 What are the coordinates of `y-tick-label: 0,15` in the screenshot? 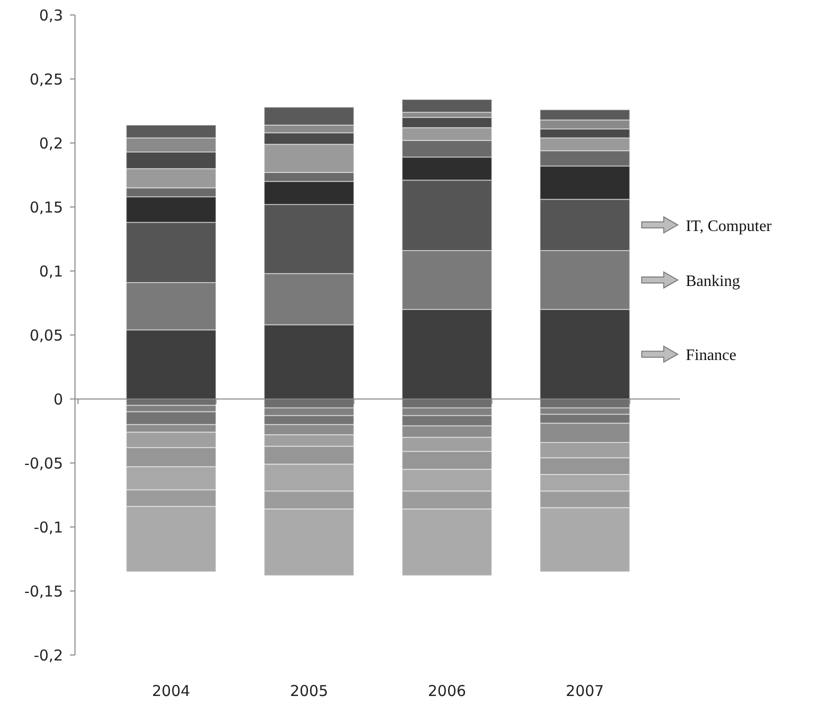 It's located at (46, 207).